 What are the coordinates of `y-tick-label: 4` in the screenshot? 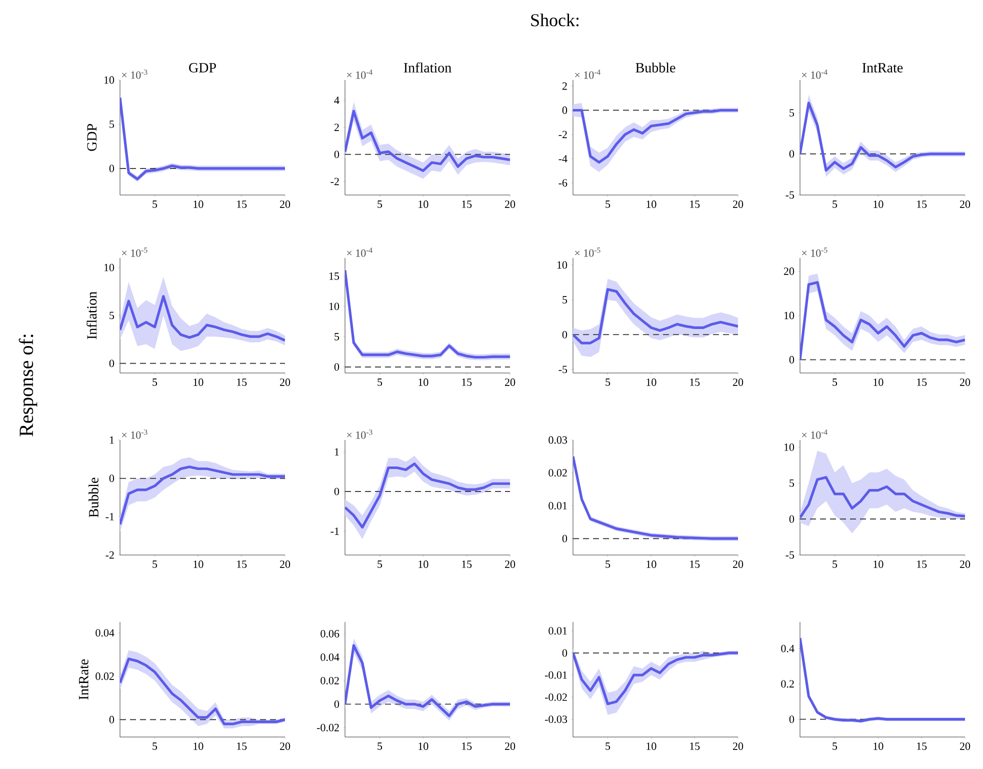 It's located at (337, 100).